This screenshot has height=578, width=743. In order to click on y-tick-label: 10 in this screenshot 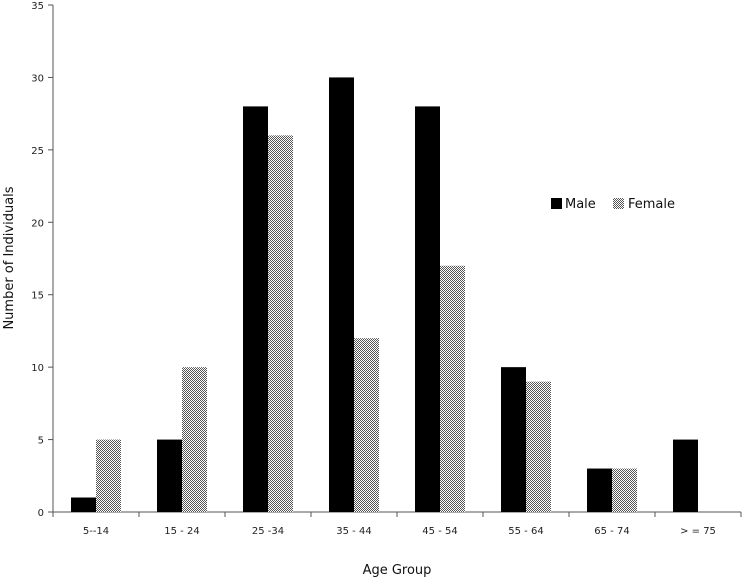, I will do `click(37, 368)`.